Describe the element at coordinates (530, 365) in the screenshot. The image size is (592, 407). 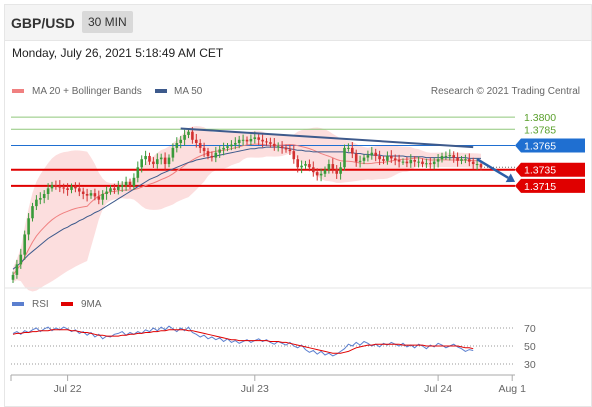
I see `rsi-level-label-3: 30` at that location.